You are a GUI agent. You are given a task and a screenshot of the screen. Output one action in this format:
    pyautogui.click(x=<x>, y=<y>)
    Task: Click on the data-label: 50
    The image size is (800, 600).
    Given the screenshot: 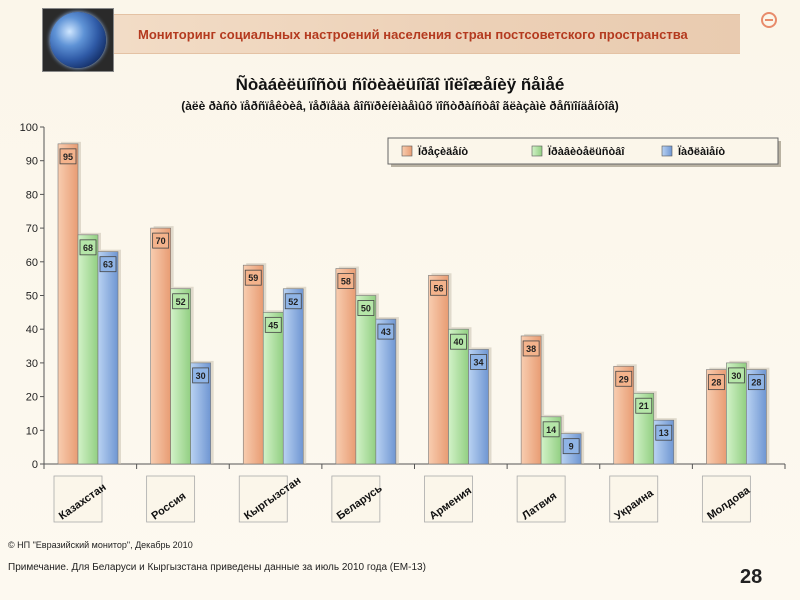 What is the action you would take?
    pyautogui.click(x=366, y=309)
    